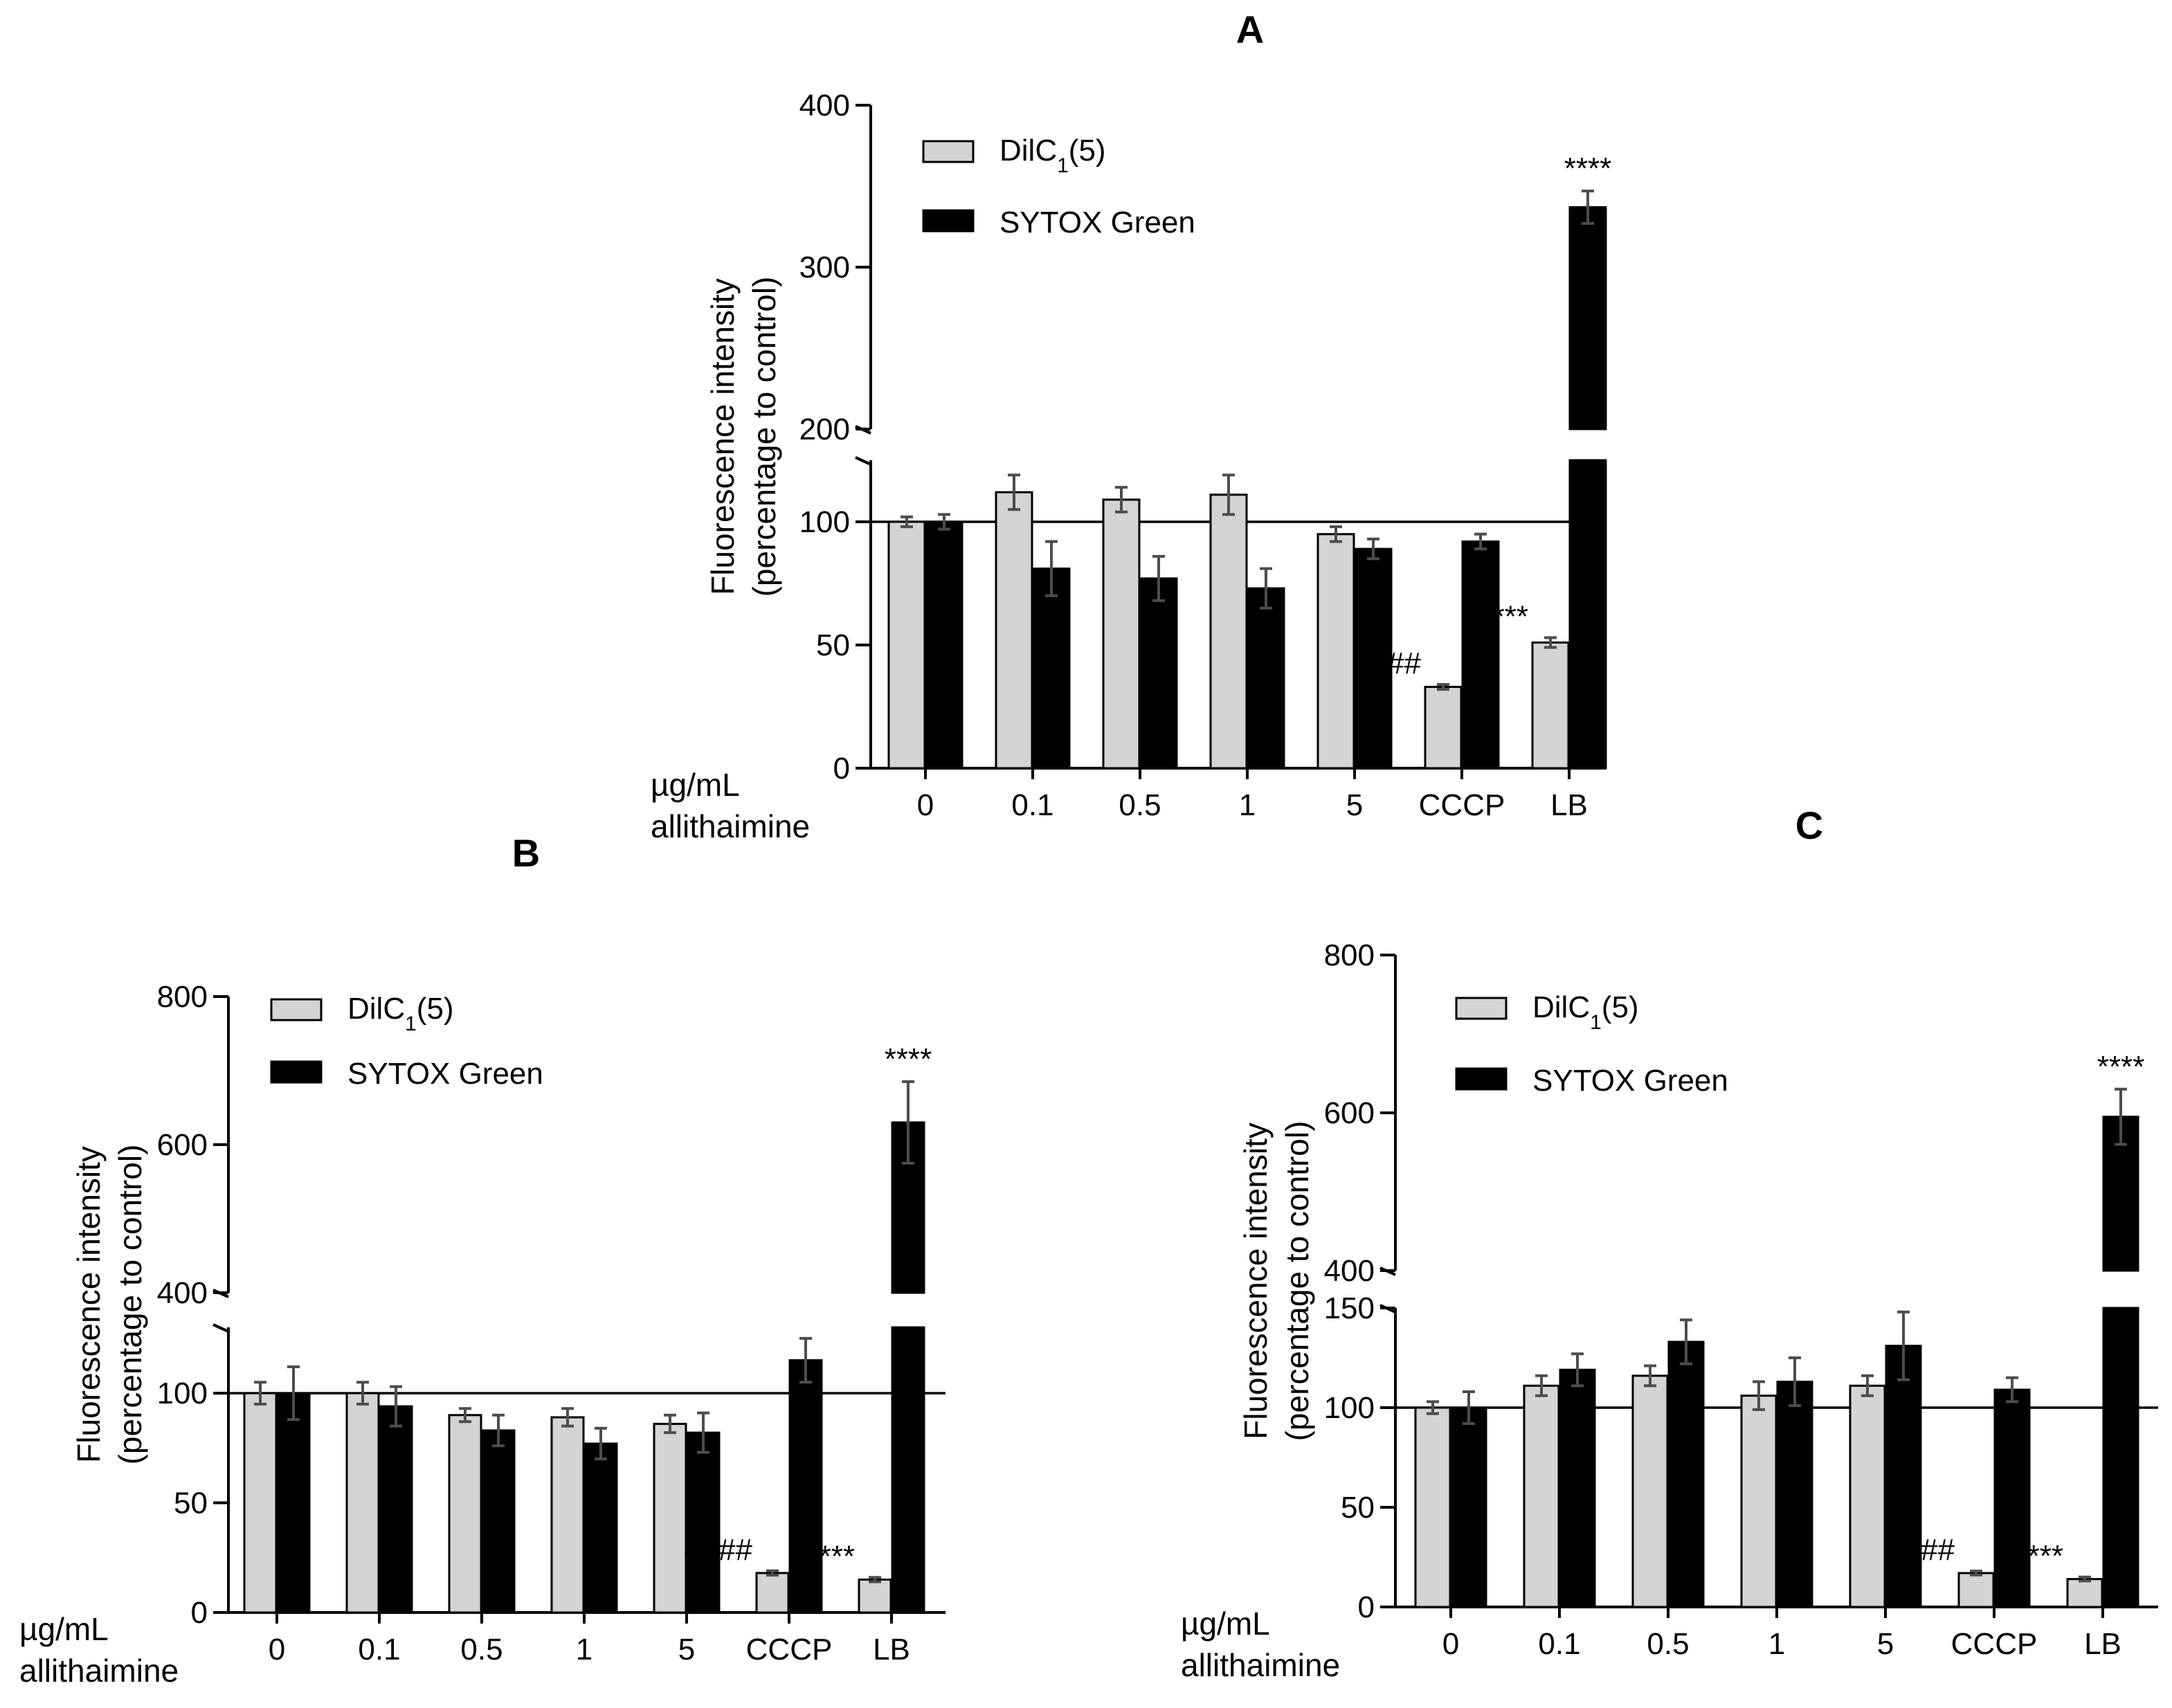  I want to click on x-unit-label: µg/mL, so click(64, 1629).